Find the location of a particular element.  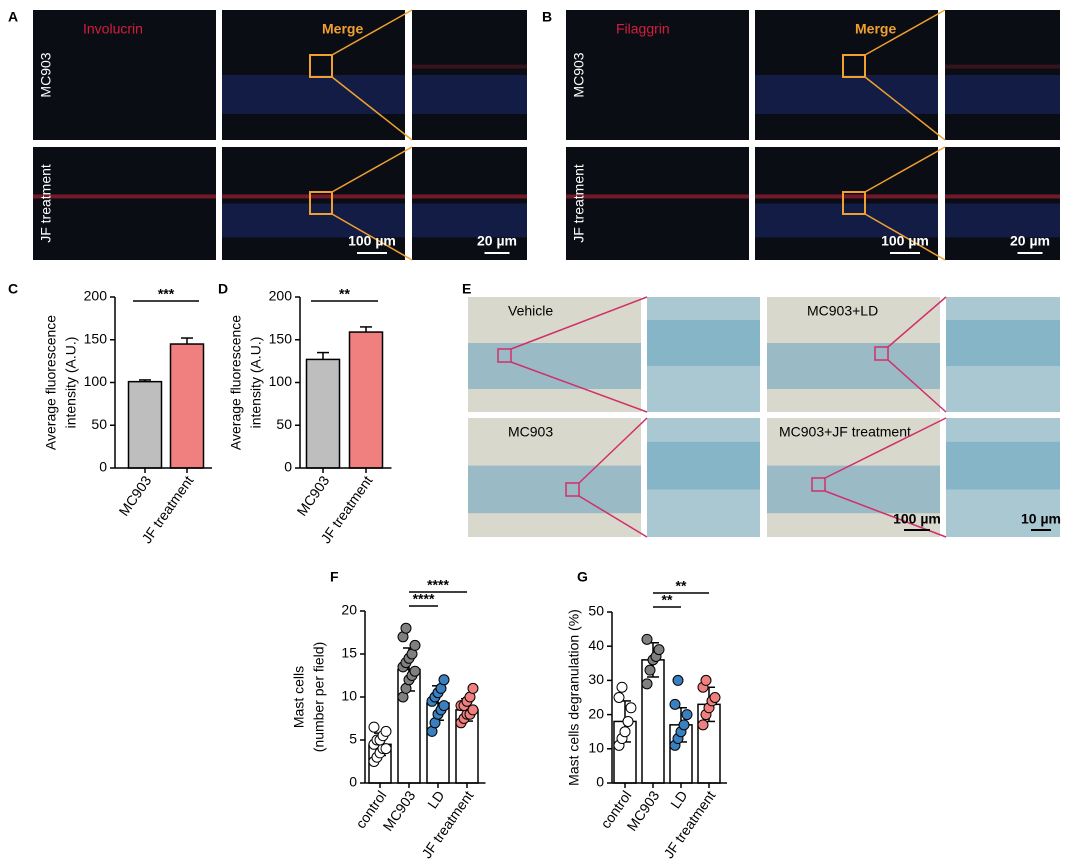

y-tick-label: 200 is located at coordinates (281, 296).